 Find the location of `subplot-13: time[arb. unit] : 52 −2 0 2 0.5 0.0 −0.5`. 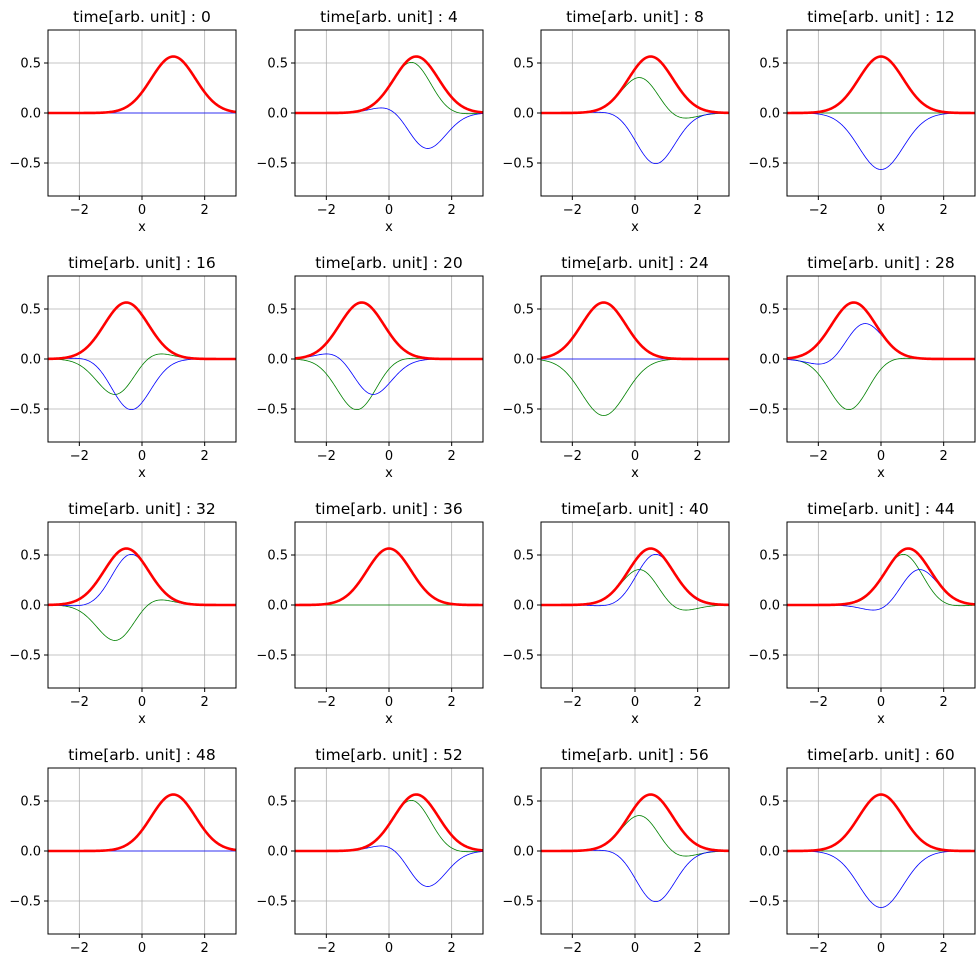

subplot-13: time[arb. unit] : 52 −2 0 2 0.5 0.0 −0.5 is located at coordinates (370, 851).